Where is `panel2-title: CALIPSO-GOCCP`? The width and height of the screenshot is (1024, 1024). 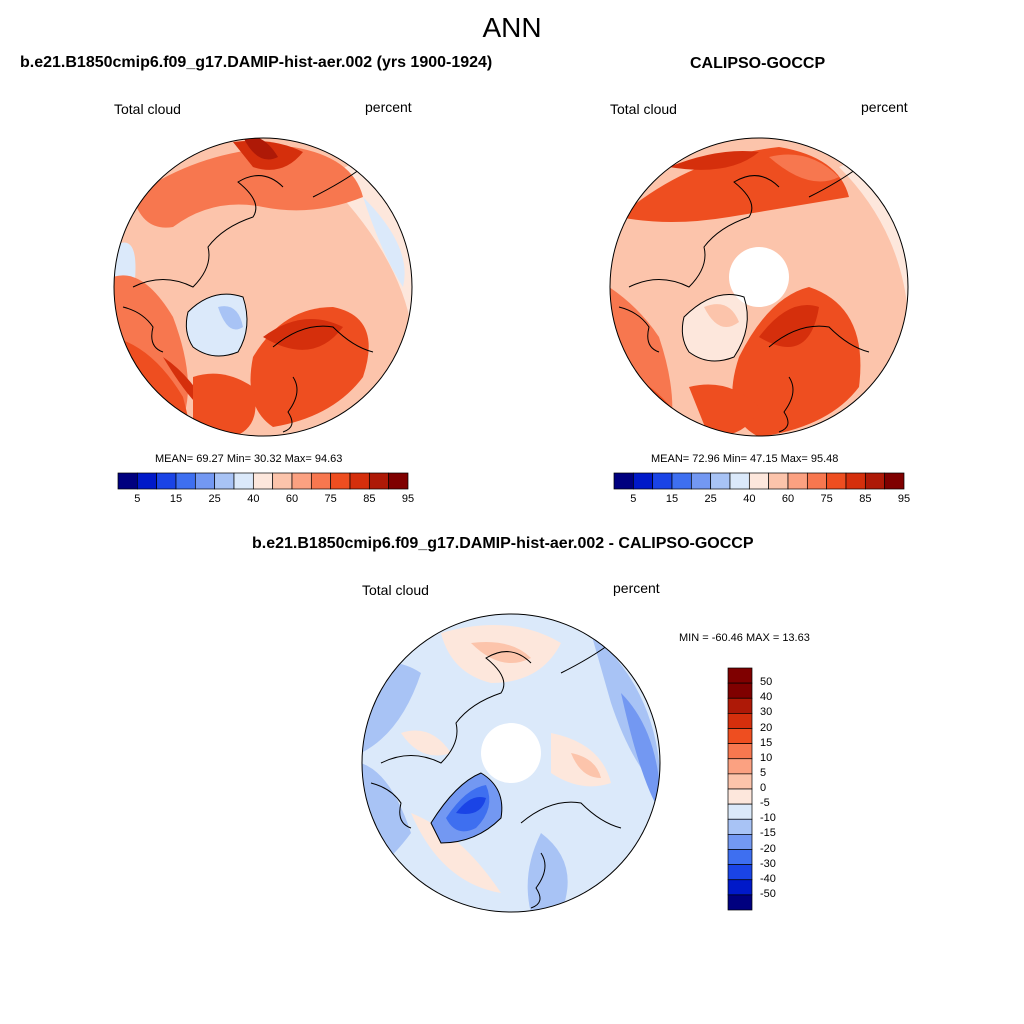
panel2-title: CALIPSO-GOCCP is located at coordinates (758, 63).